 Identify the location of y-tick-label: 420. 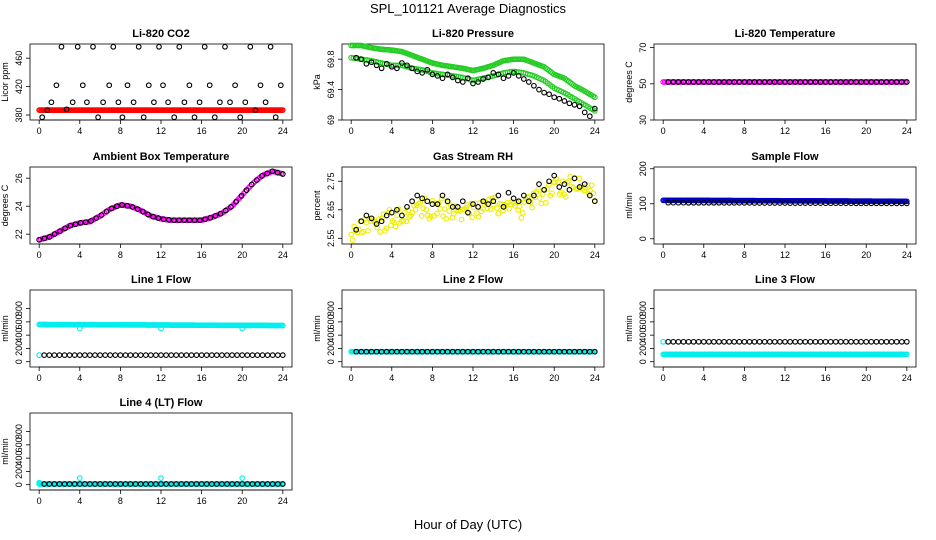
(19, 86).